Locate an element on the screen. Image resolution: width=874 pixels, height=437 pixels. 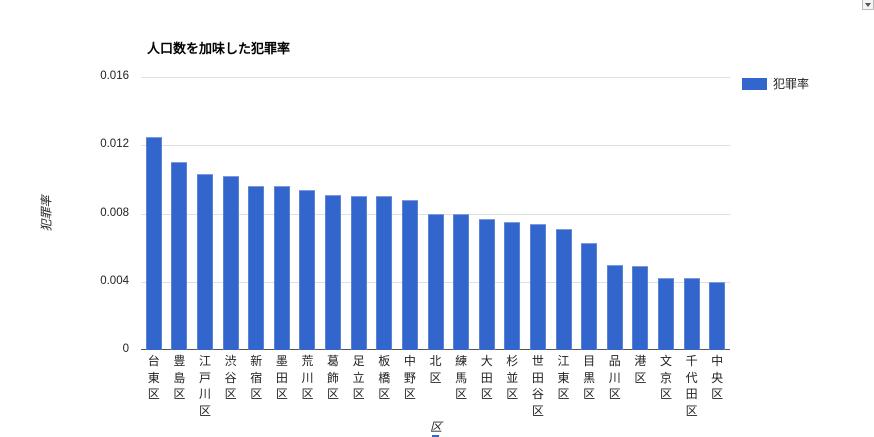
x-tick-label: 港区 is located at coordinates (640, 369).